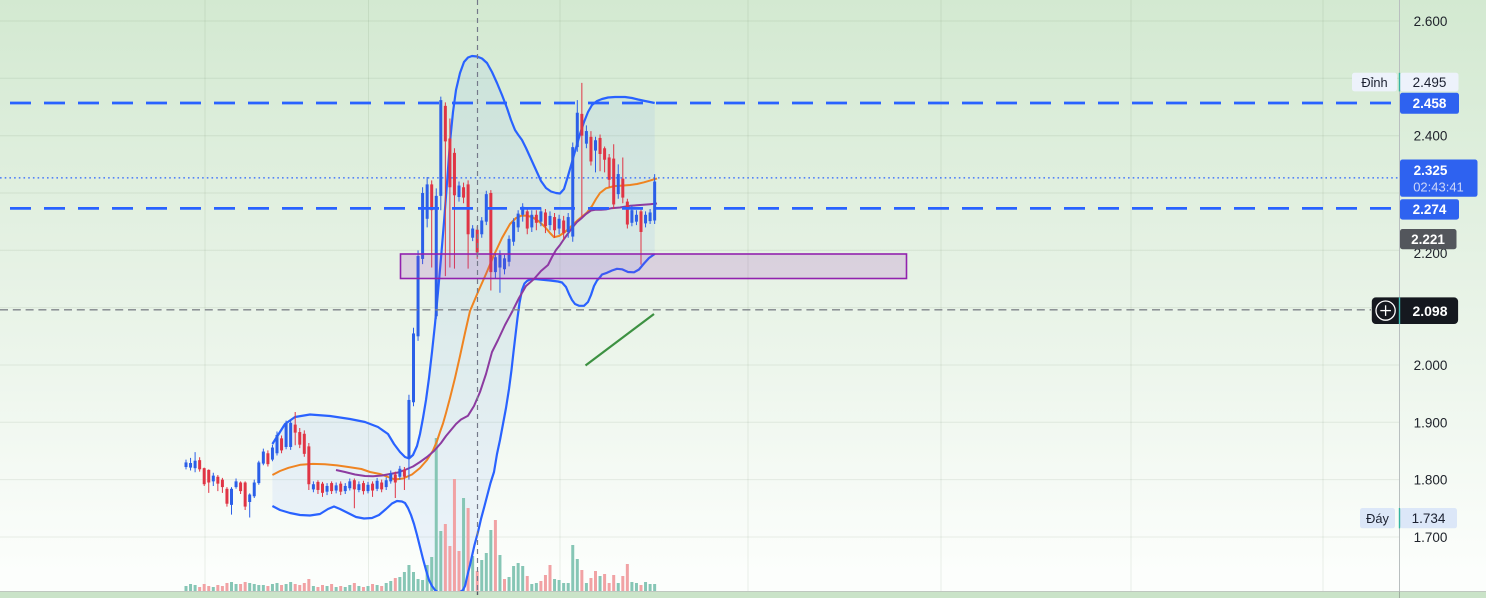 This screenshot has width=1486, height=598. Describe the element at coordinates (1431, 136) in the screenshot. I see `svg-text: 2.400` at that location.